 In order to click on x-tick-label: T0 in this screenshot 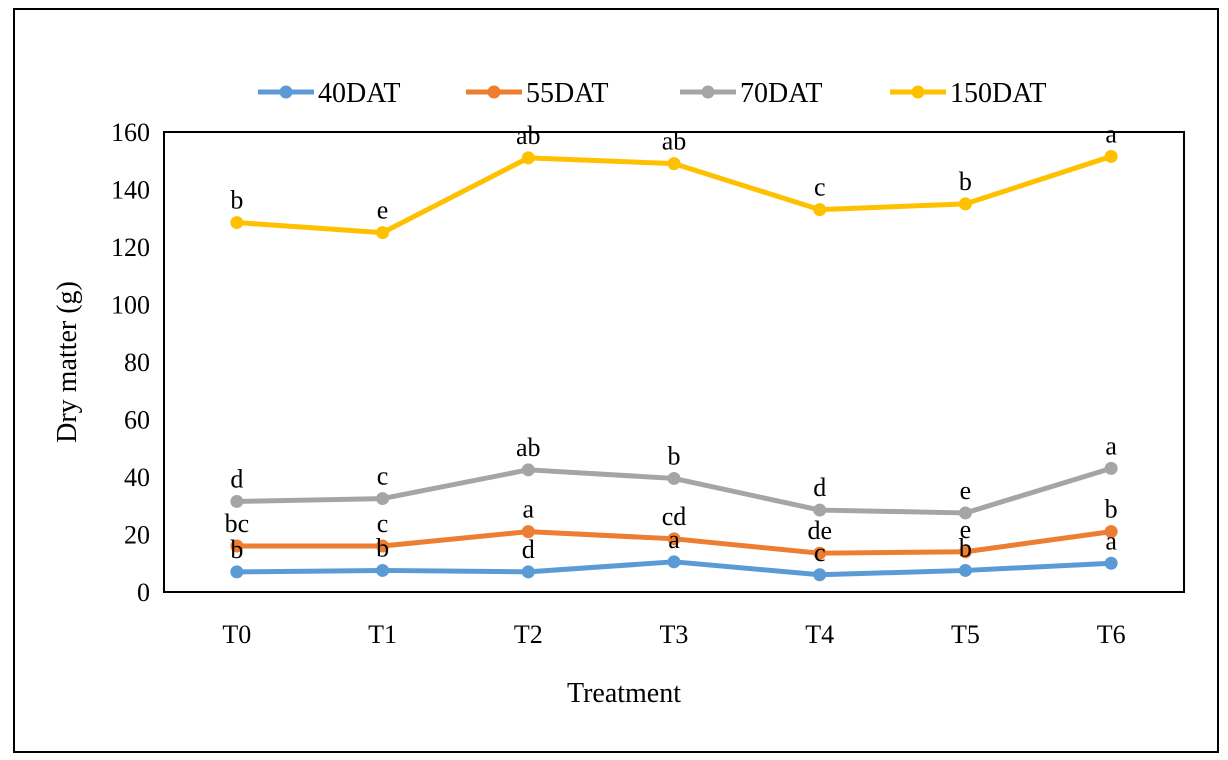, I will do `click(236, 634)`.